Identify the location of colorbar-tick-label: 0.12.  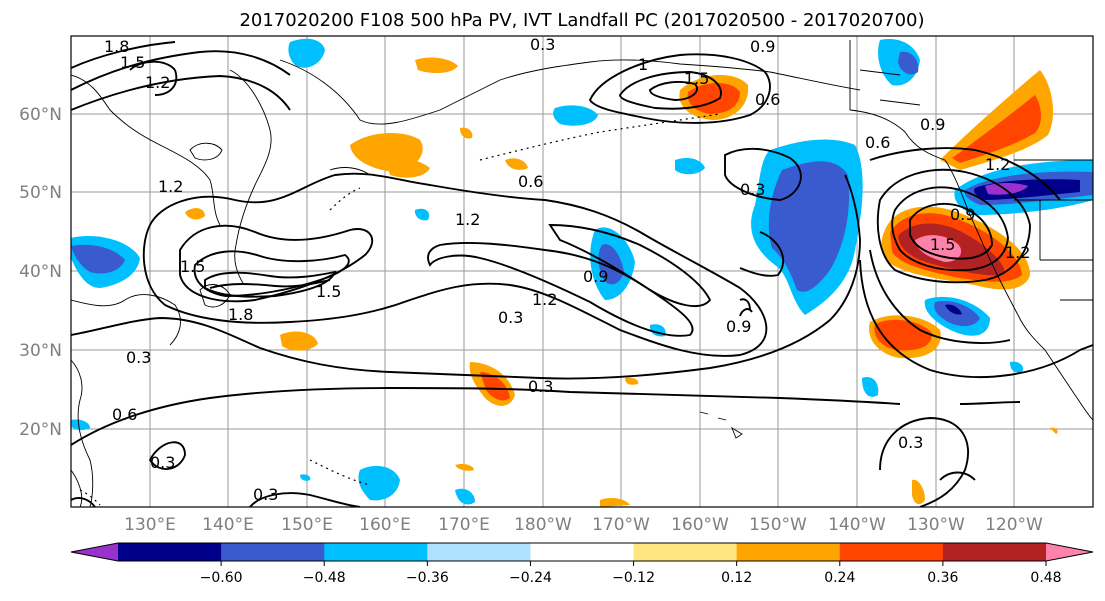
(736, 578).